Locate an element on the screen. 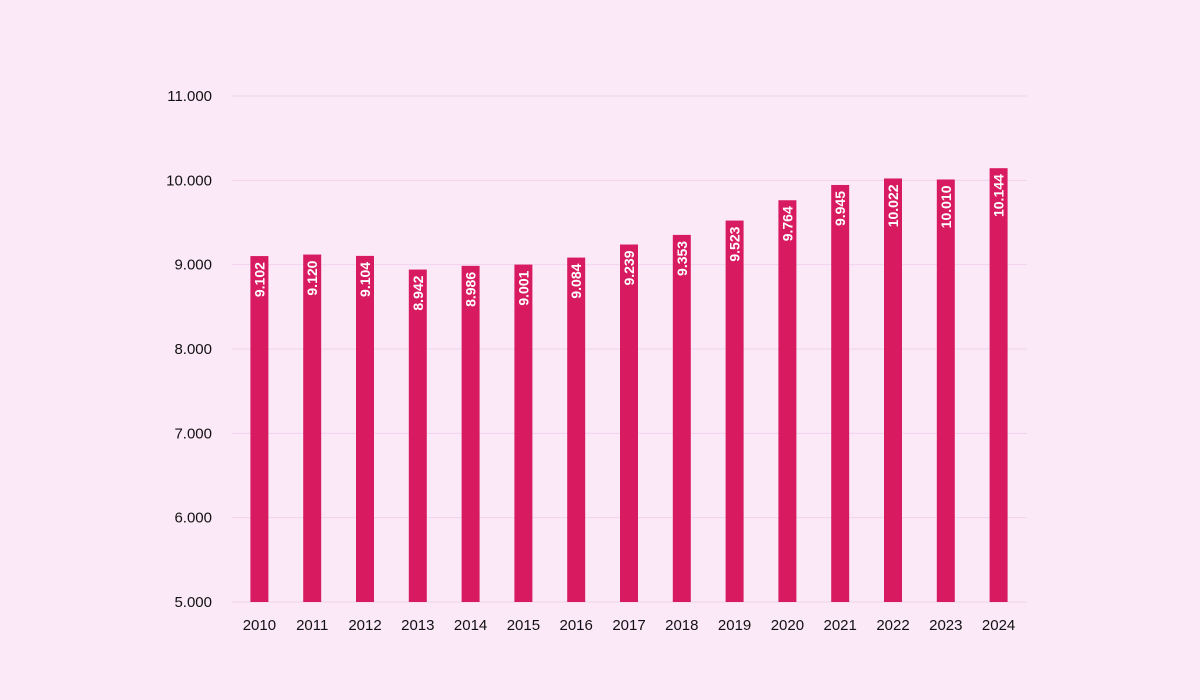 This screenshot has height=700, width=1200. bar-2023 is located at coordinates (945, 391).